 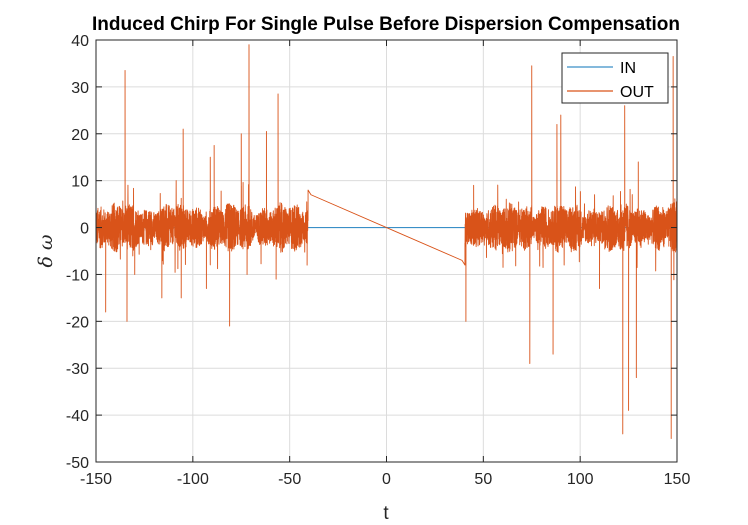 What do you see at coordinates (77, 416) in the screenshot?
I see `y-tick-label: -40` at bounding box center [77, 416].